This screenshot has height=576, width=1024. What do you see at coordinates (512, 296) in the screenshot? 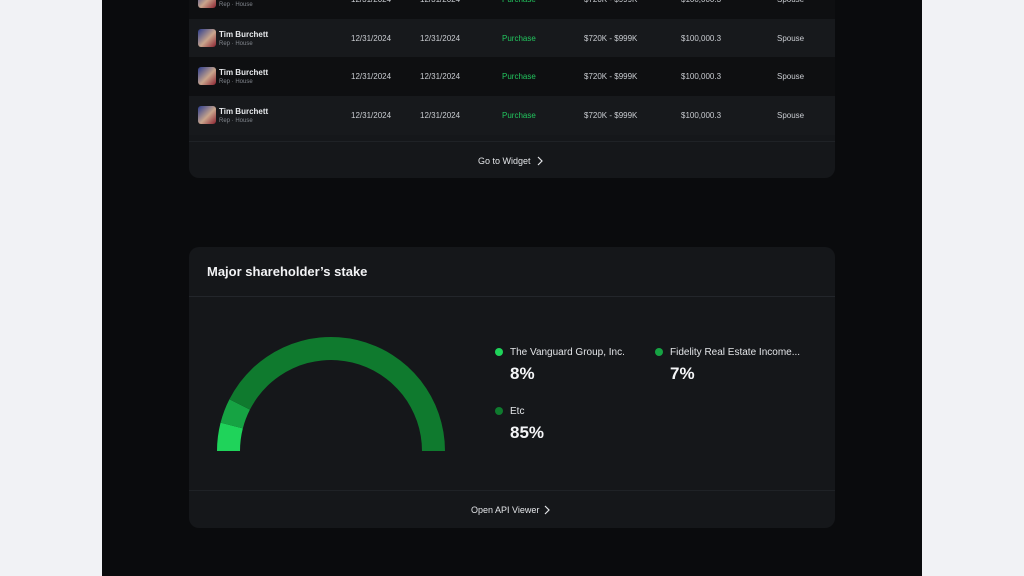
I see `divider` at bounding box center [512, 296].